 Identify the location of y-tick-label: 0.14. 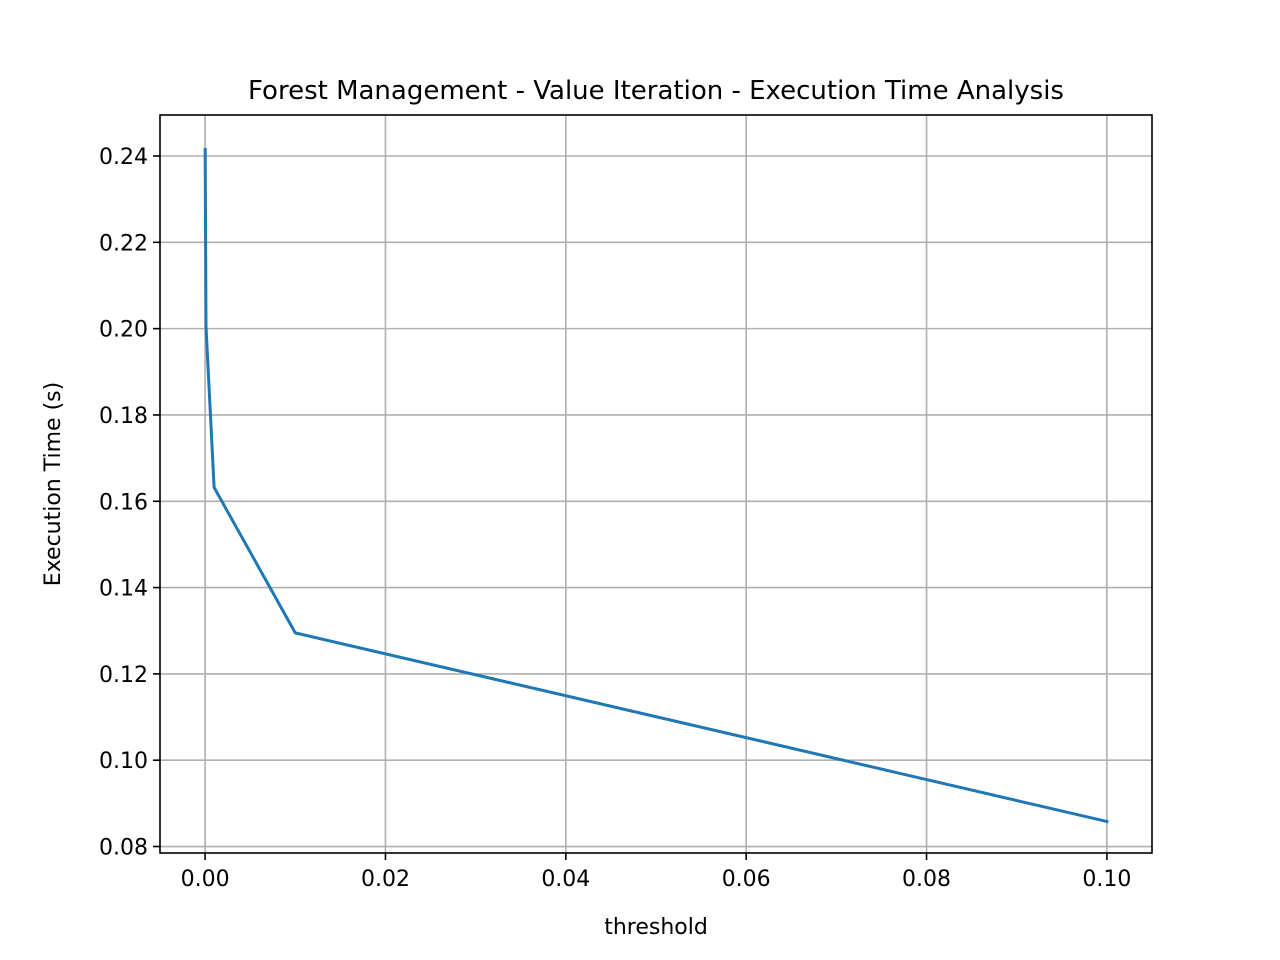
(123, 589).